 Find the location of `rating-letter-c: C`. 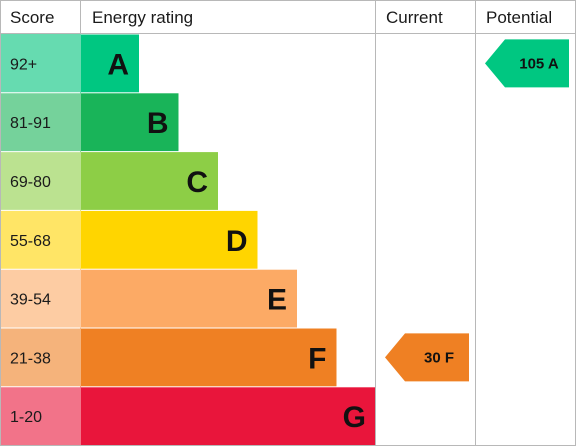

rating-letter-c: C is located at coordinates (197, 182).